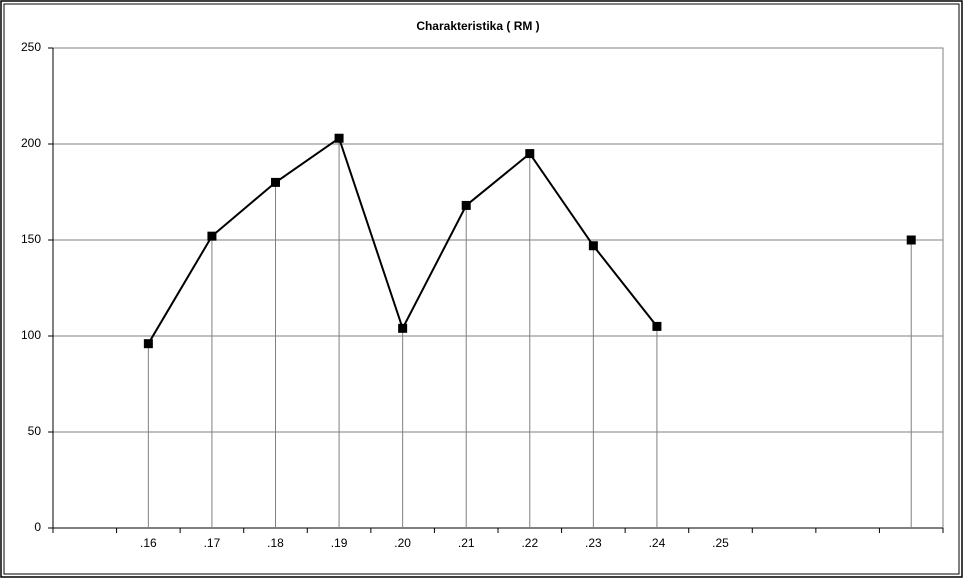 This screenshot has height=584, width=964. What do you see at coordinates (593, 543) in the screenshot?
I see `x-tick-label: .23` at bounding box center [593, 543].